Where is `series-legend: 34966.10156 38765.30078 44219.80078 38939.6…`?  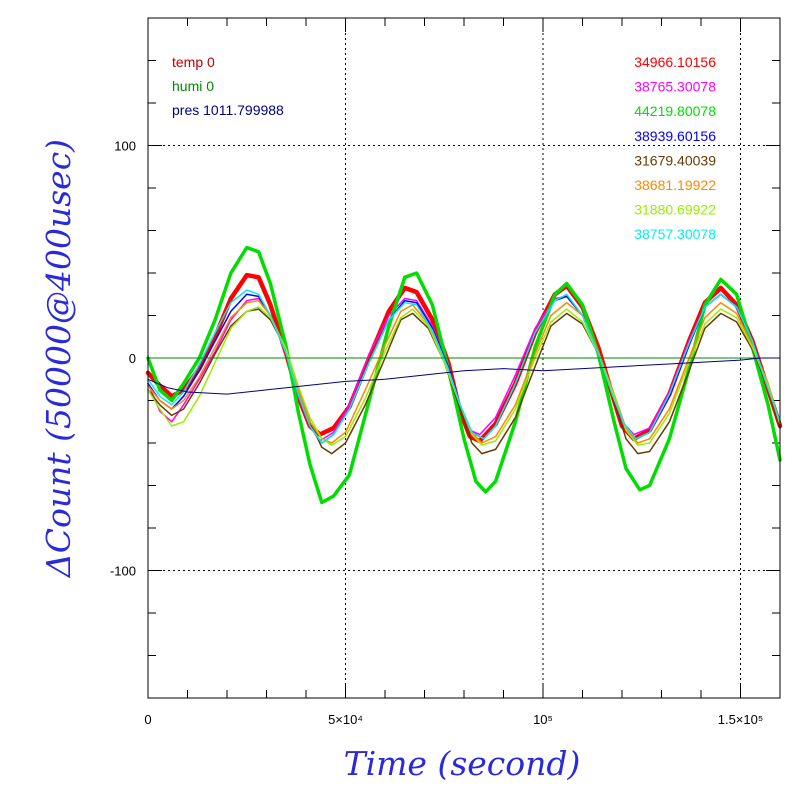 series-legend: 34966.10156 38765.30078 44219.80078 38939.6… is located at coordinates (675, 148).